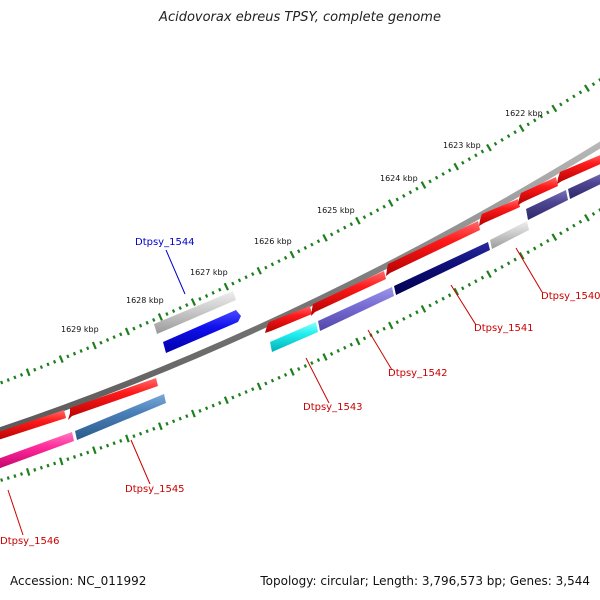 The image size is (600, 600). What do you see at coordinates (209, 272) in the screenshot?
I see `ruler-label: 1627 kbp` at bounding box center [209, 272].